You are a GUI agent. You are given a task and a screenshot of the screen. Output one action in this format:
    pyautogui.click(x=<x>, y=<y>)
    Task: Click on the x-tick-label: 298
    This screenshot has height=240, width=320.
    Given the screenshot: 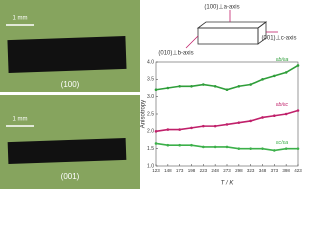 What is the action you would take?
    pyautogui.click(x=239, y=170)
    